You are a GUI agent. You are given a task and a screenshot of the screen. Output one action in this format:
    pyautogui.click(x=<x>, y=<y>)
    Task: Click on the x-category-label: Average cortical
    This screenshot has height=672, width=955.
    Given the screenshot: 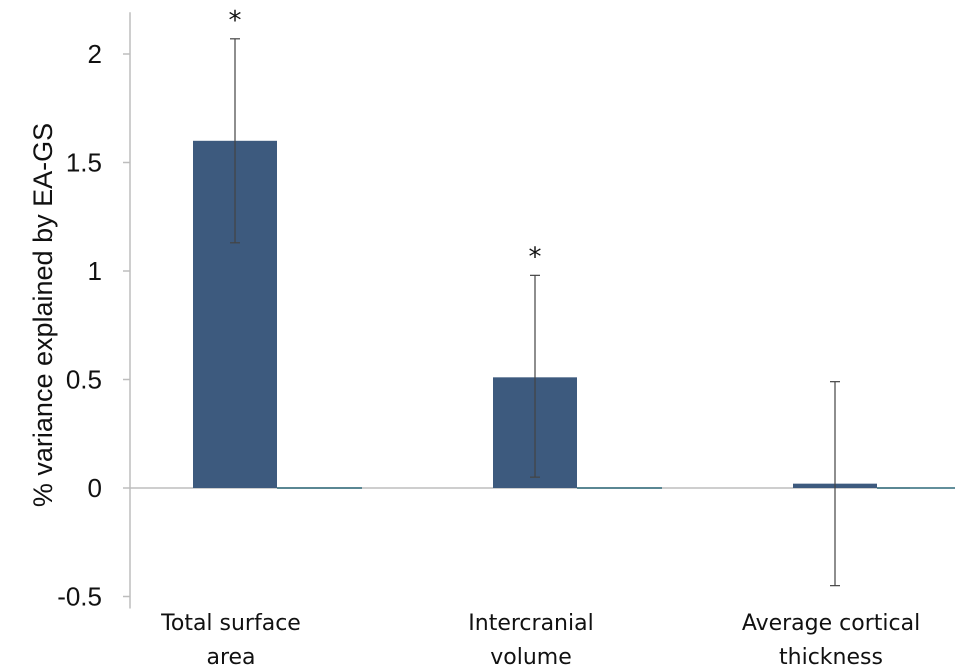 What is the action you would take?
    pyautogui.click(x=831, y=623)
    